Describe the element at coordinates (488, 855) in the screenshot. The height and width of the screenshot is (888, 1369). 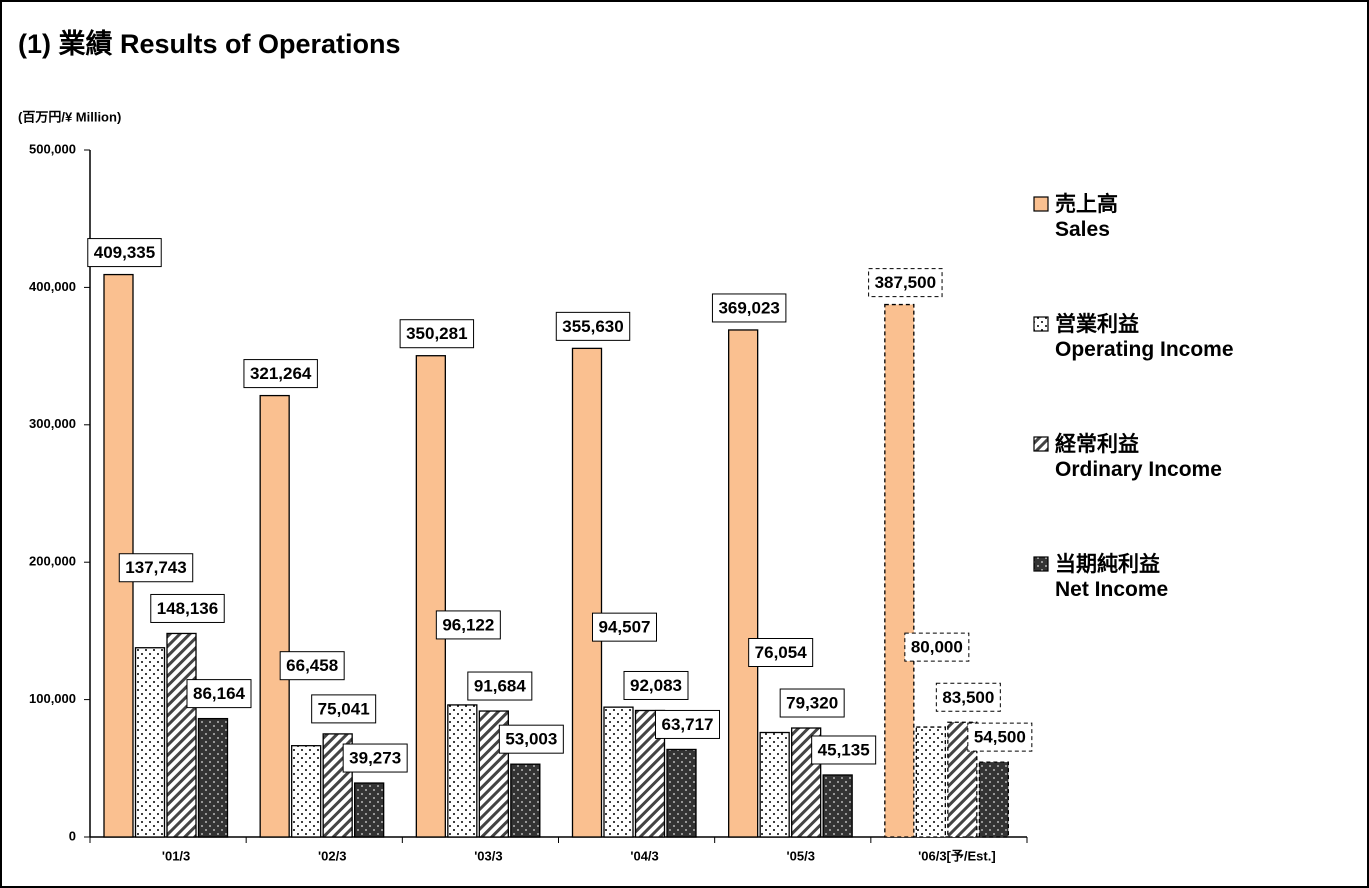
I see `x-tick-label: '03/3` at that location.